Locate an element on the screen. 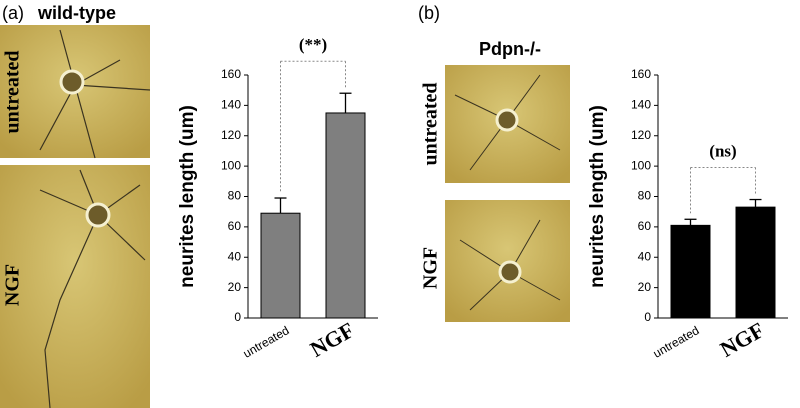  annotation: (**) is located at coordinates (313, 44).